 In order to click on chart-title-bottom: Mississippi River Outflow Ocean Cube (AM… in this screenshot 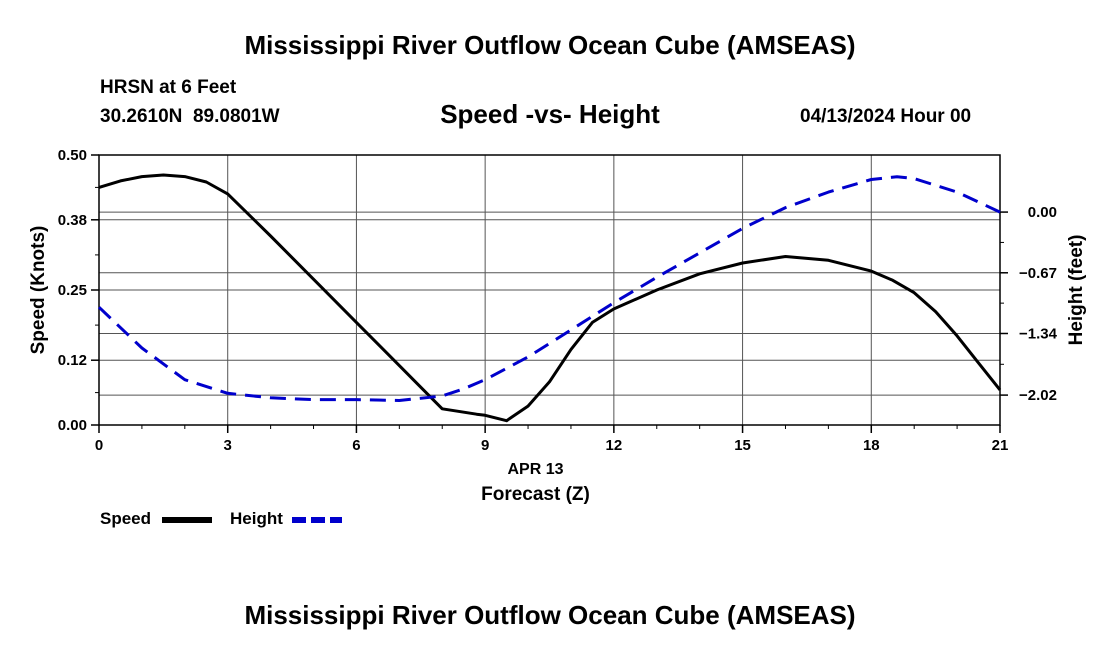, I will do `click(550, 615)`.